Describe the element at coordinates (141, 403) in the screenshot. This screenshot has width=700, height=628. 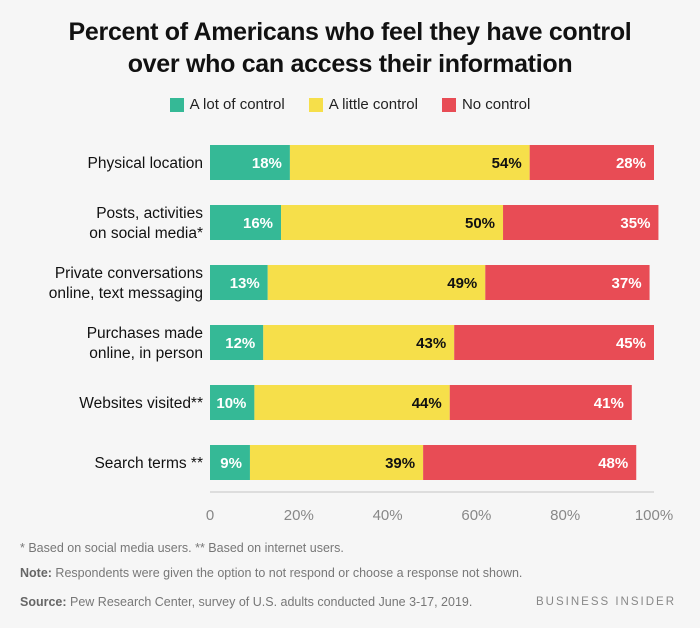
I see `category-label: Websites visited**` at that location.